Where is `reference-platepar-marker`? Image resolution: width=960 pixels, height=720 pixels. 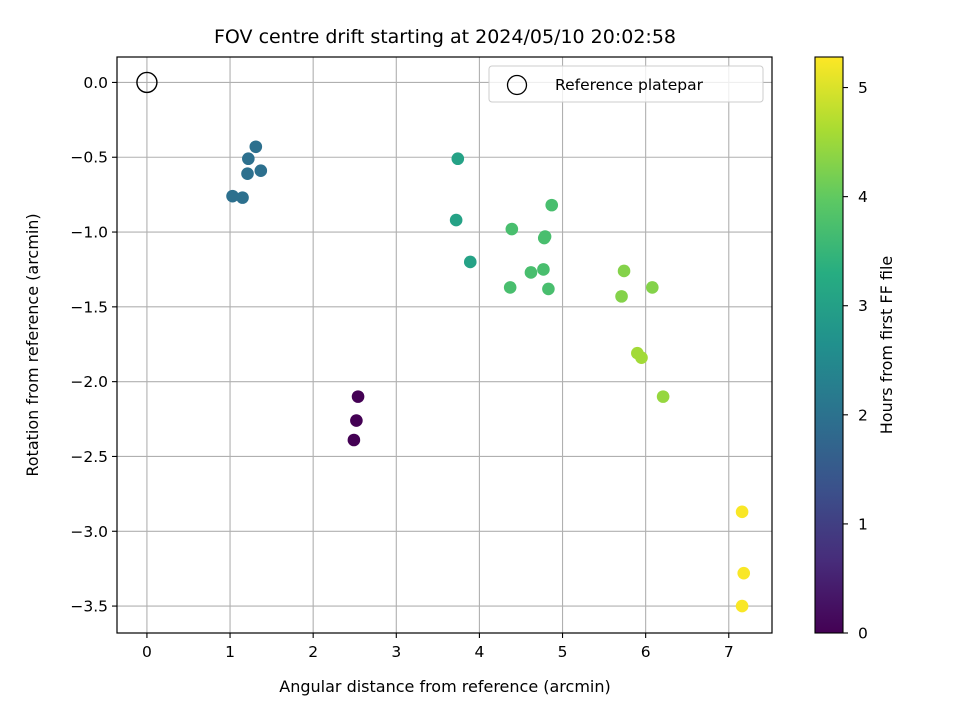 reference-platepar-marker is located at coordinates (147, 82).